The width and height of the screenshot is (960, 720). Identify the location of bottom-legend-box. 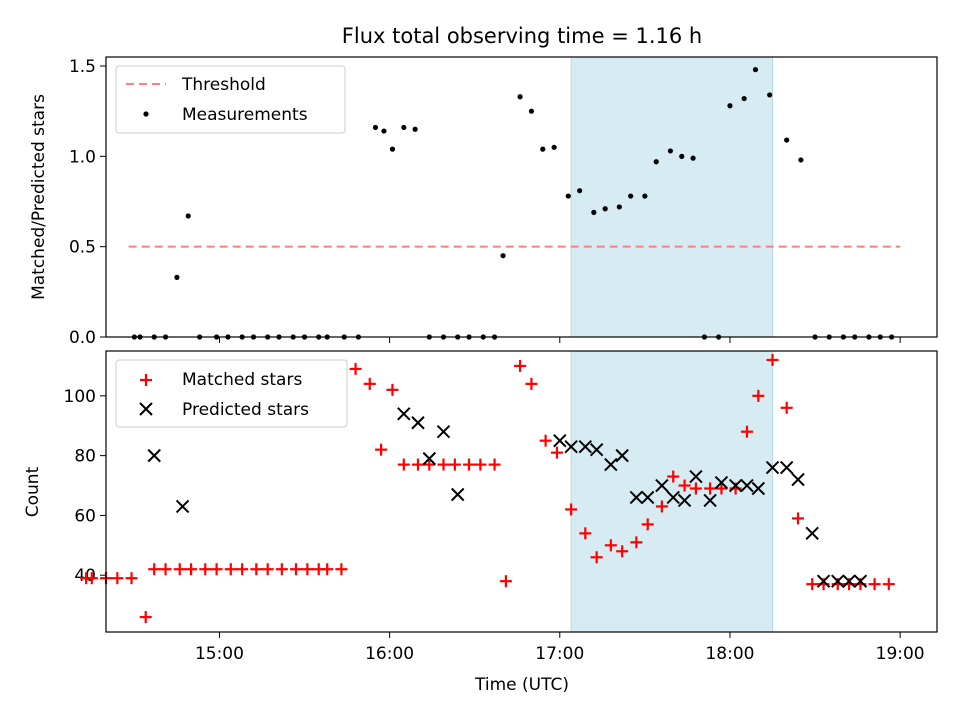
(231, 393).